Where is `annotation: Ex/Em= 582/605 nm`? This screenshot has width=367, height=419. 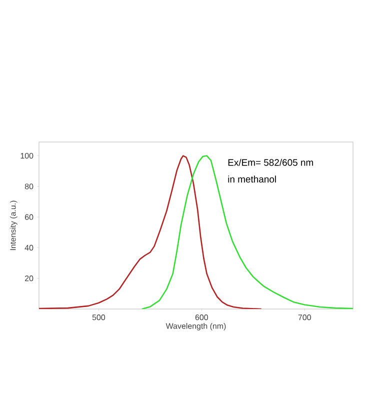 annotation: Ex/Em= 582/605 nm is located at coordinates (270, 162).